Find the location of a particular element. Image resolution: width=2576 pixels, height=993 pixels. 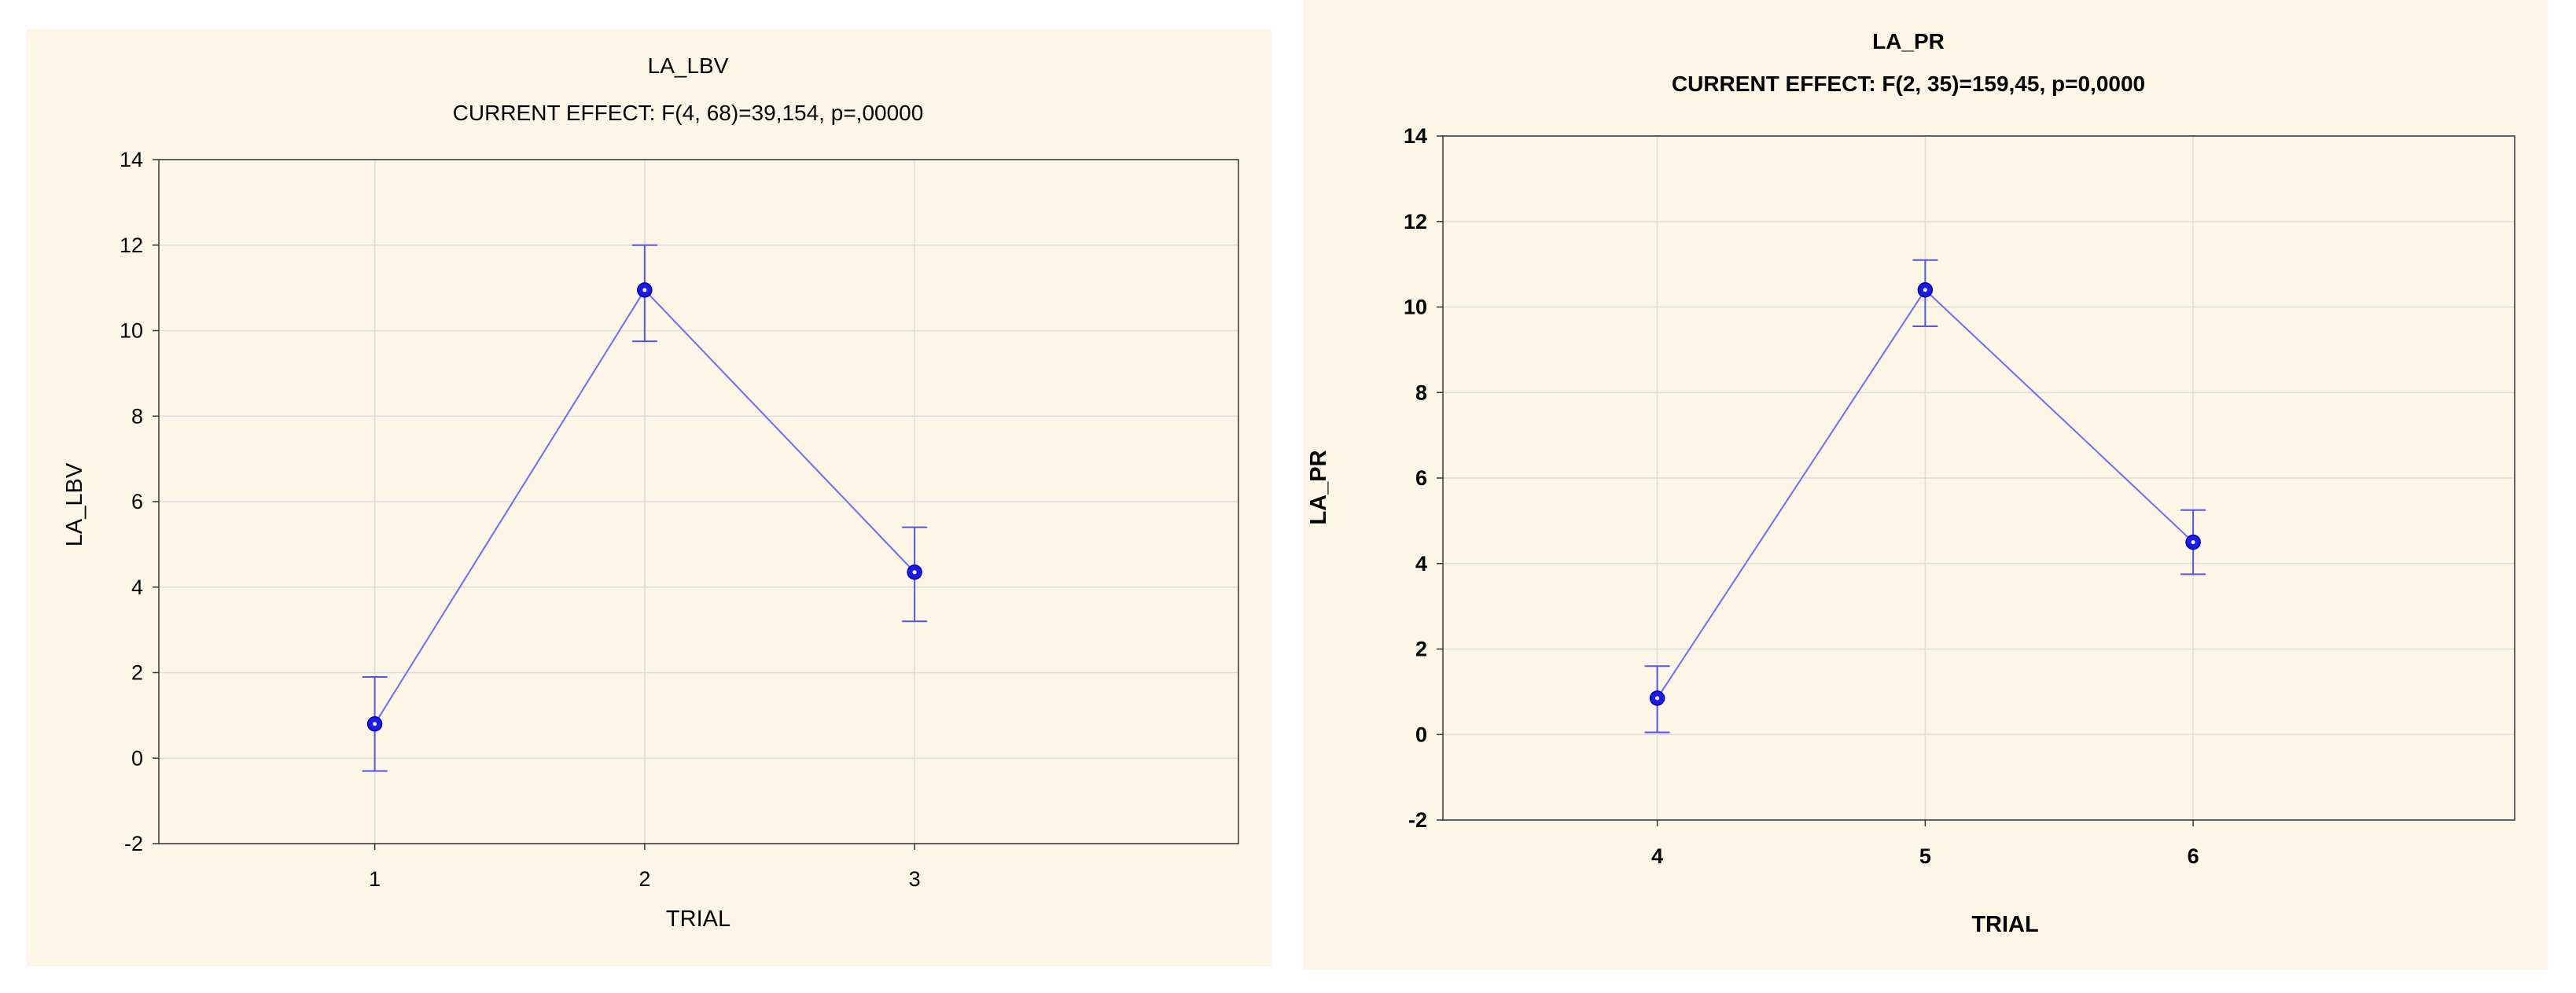

x-tick-label: 2 is located at coordinates (644, 879).